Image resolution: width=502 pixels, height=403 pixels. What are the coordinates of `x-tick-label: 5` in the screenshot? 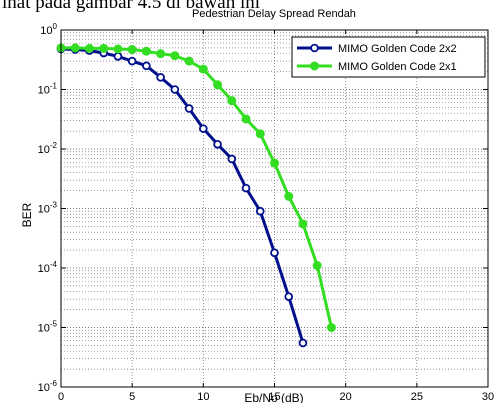 It's located at (132, 397).